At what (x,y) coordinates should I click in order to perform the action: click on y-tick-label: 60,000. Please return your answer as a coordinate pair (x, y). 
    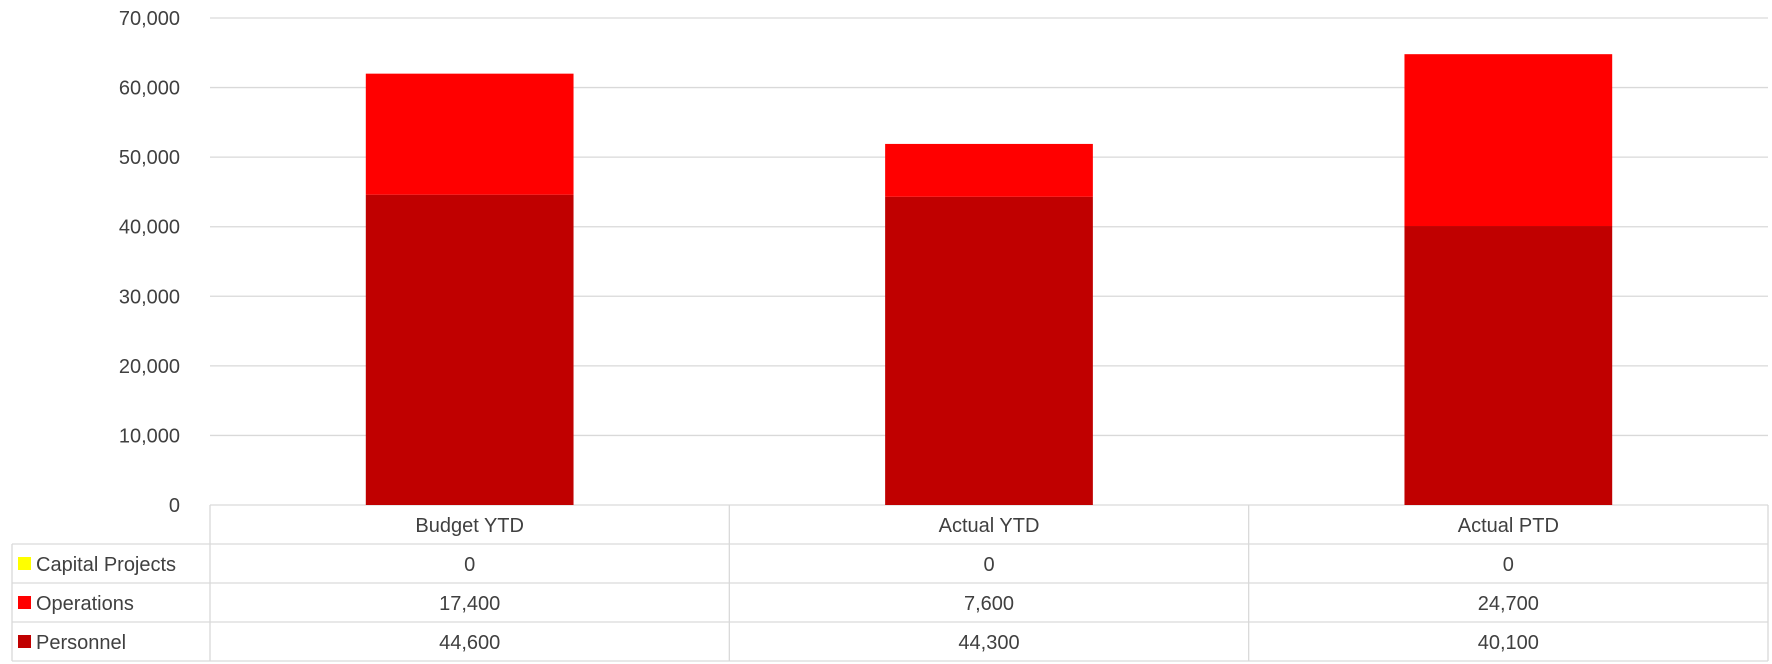
    Looking at the image, I should click on (149, 89).